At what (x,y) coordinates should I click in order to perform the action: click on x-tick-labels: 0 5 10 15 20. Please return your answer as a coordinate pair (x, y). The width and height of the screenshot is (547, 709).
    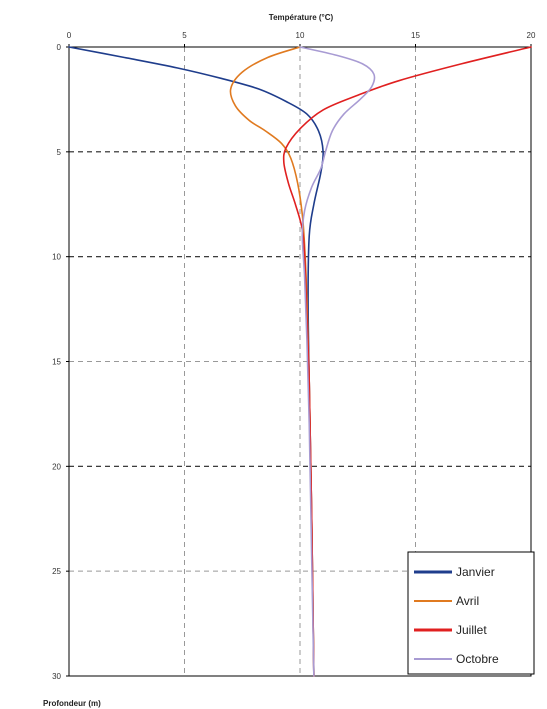
    Looking at the image, I should click on (301, 35).